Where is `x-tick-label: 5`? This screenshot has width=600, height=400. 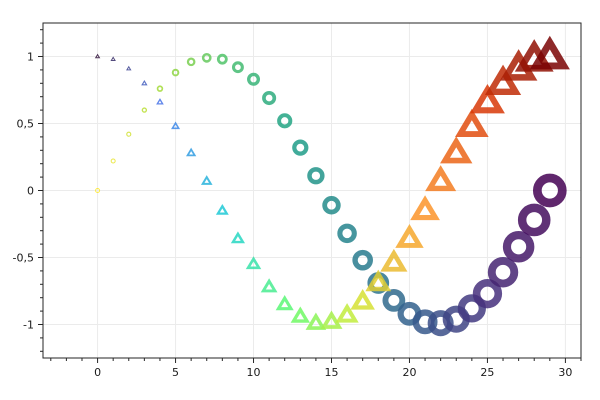 x-tick-label: 5 is located at coordinates (175, 372).